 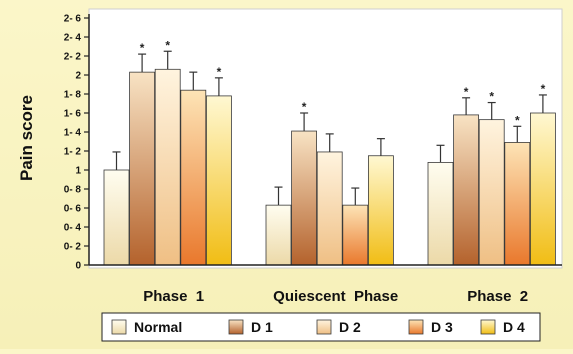 I want to click on y-tick-label: 2- 2, so click(x=73, y=57).